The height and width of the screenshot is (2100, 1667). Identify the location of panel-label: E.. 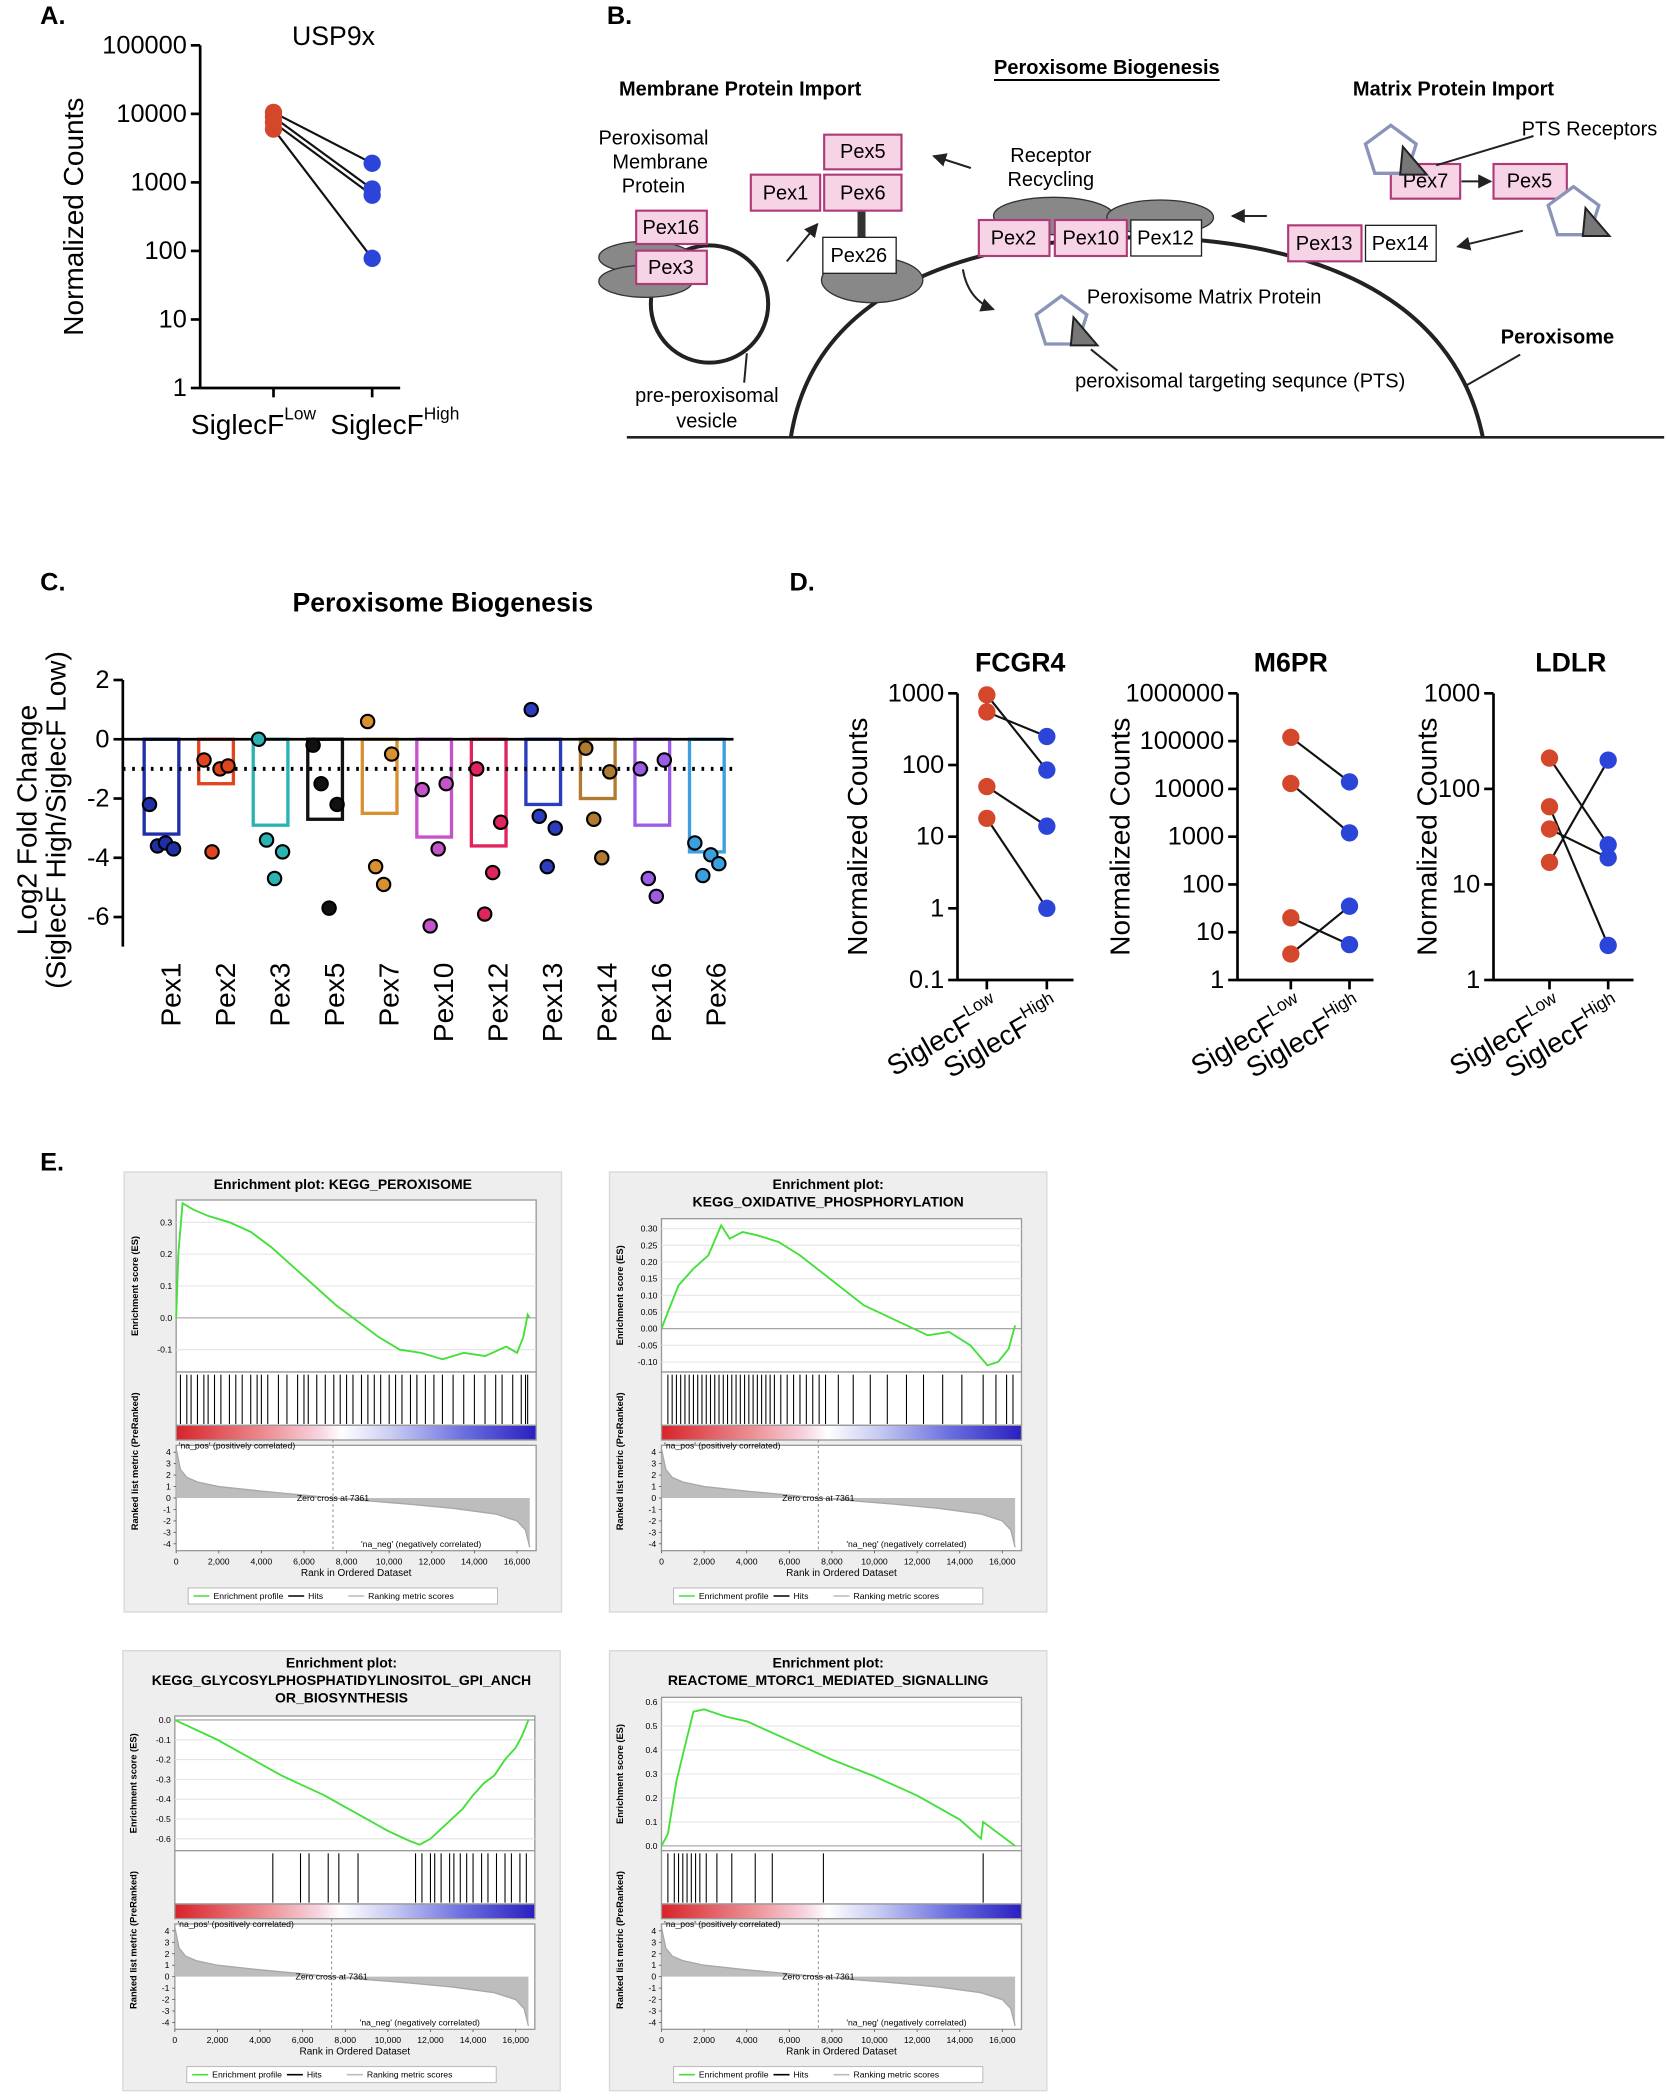
(52, 1163).